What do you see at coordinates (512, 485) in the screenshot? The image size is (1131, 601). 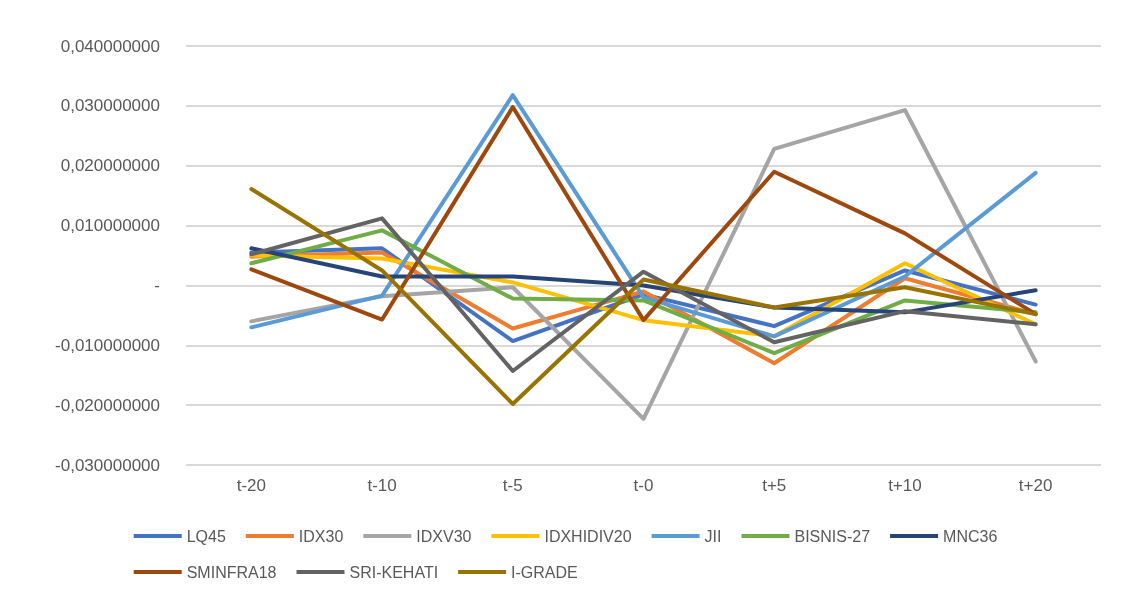 I see `x-tick-label: t-5` at bounding box center [512, 485].